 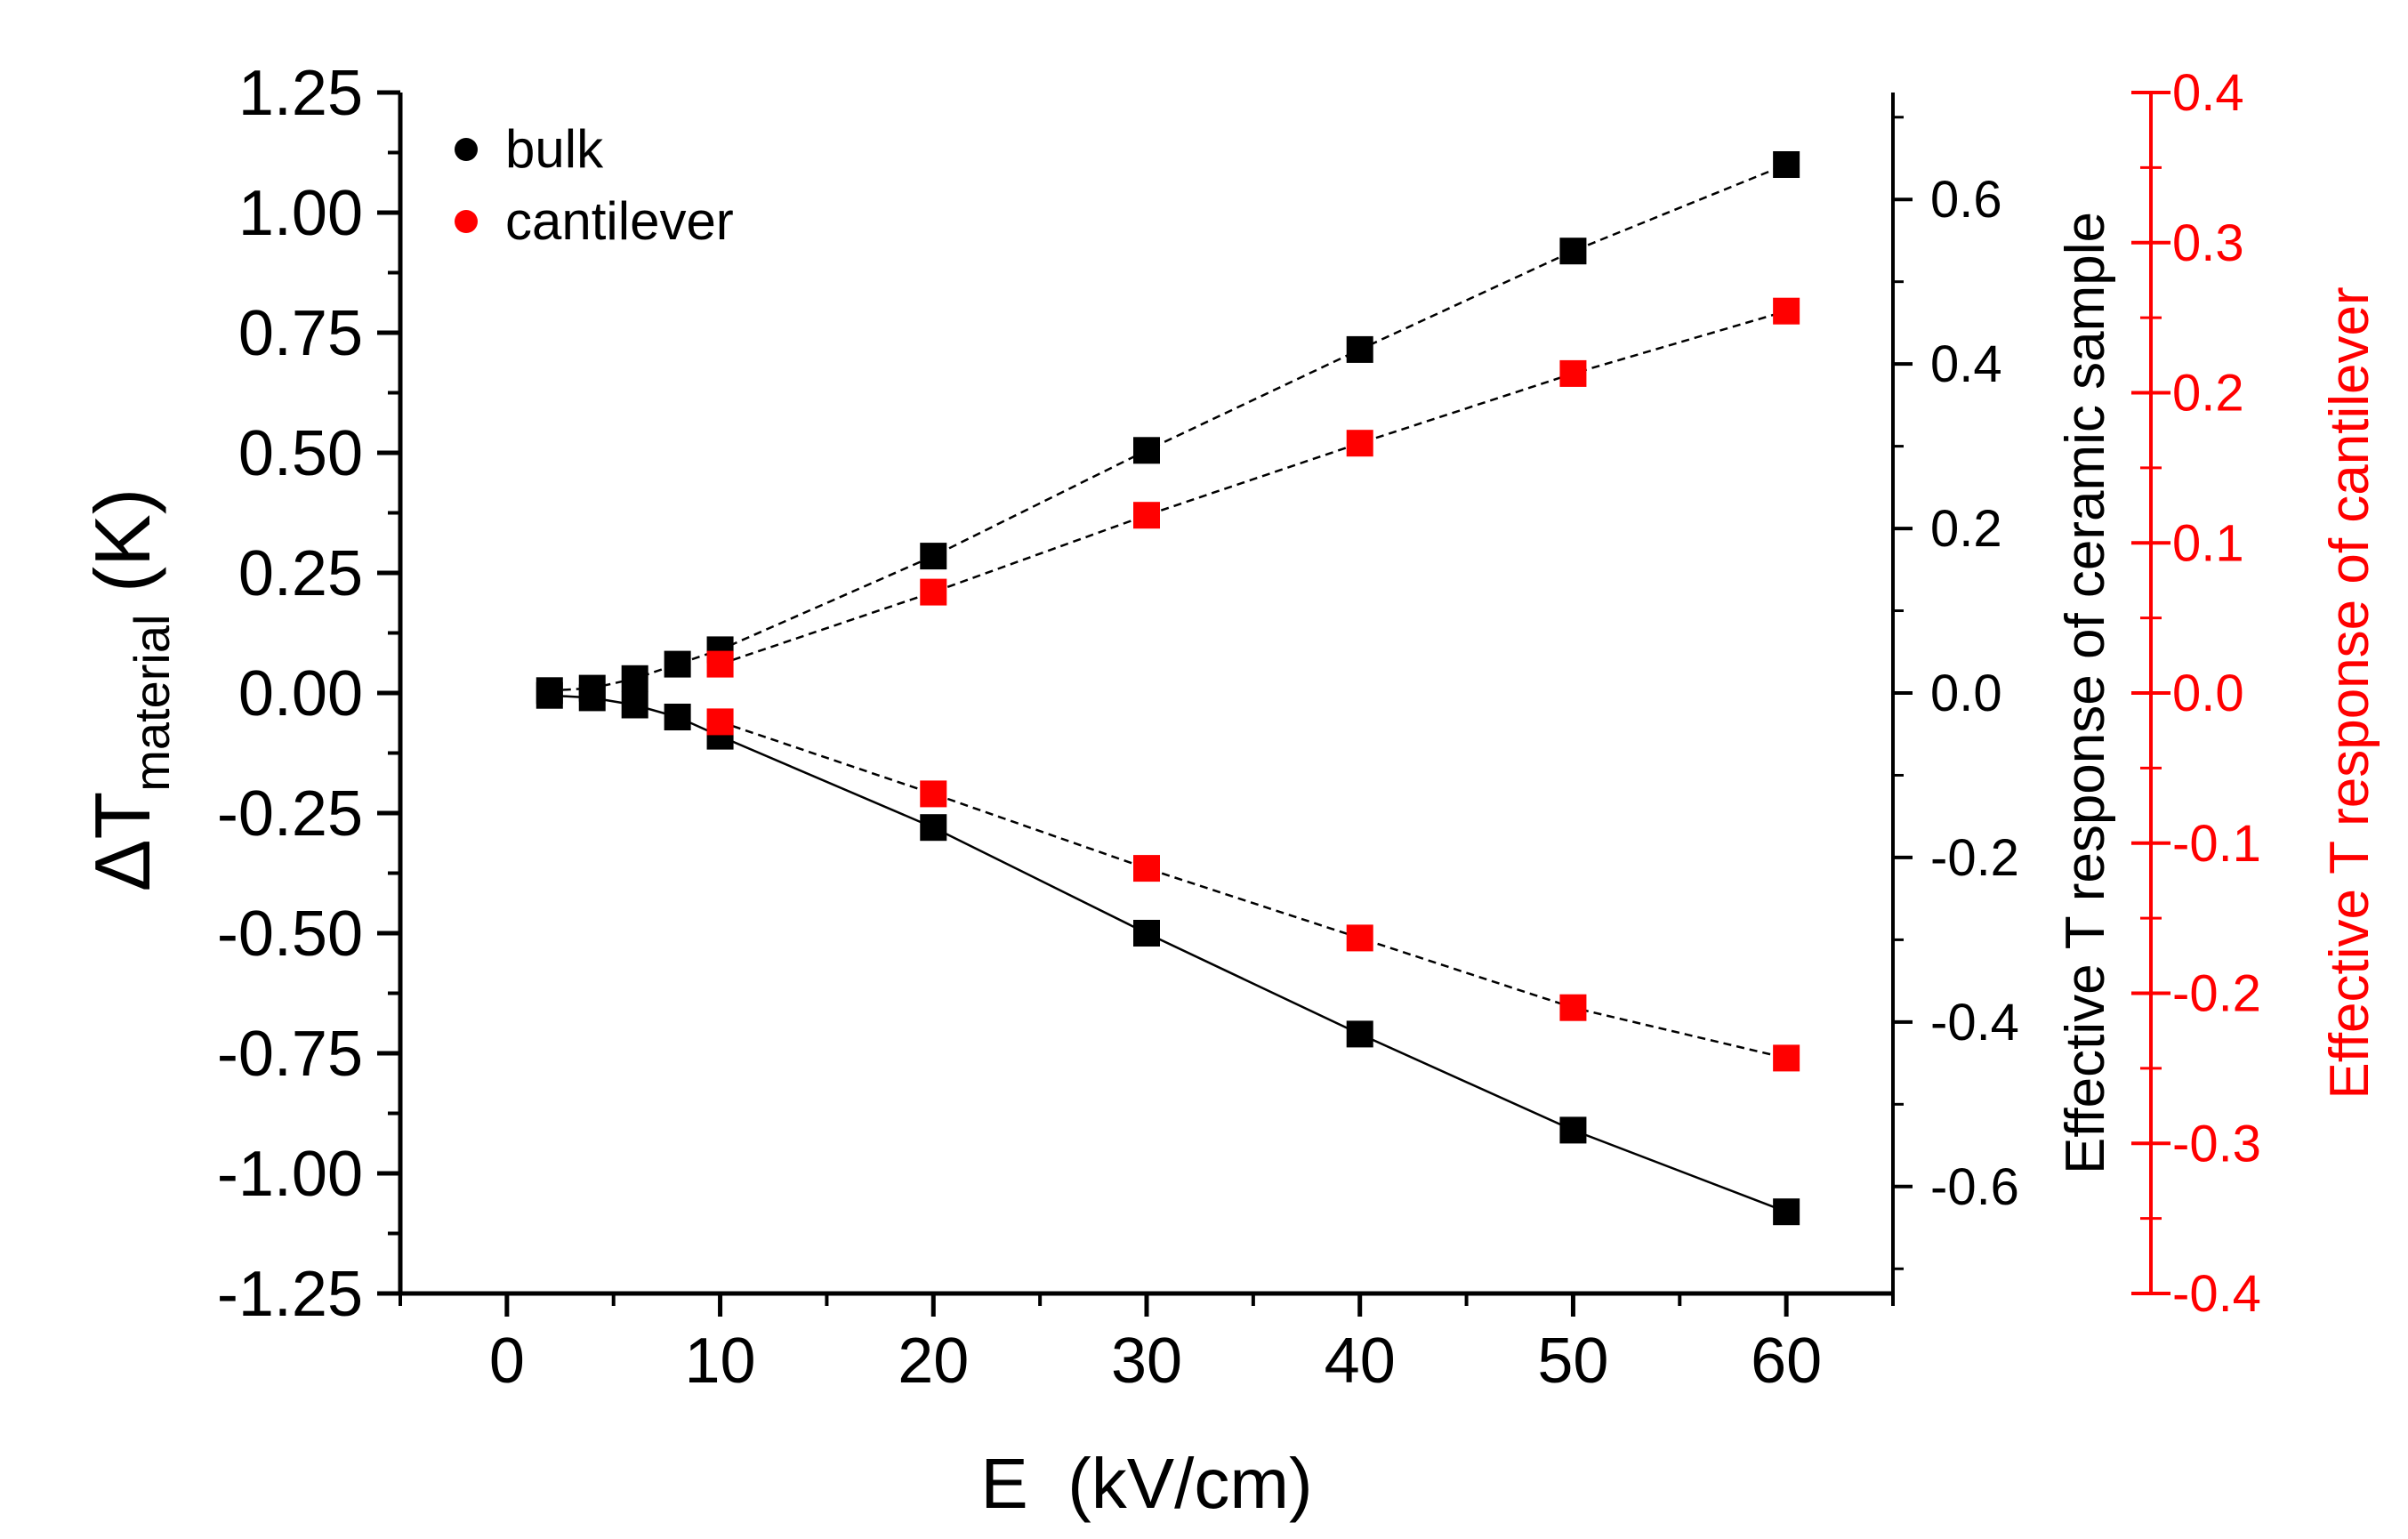 I want to click on legend-marker-bulk, so click(x=466, y=149).